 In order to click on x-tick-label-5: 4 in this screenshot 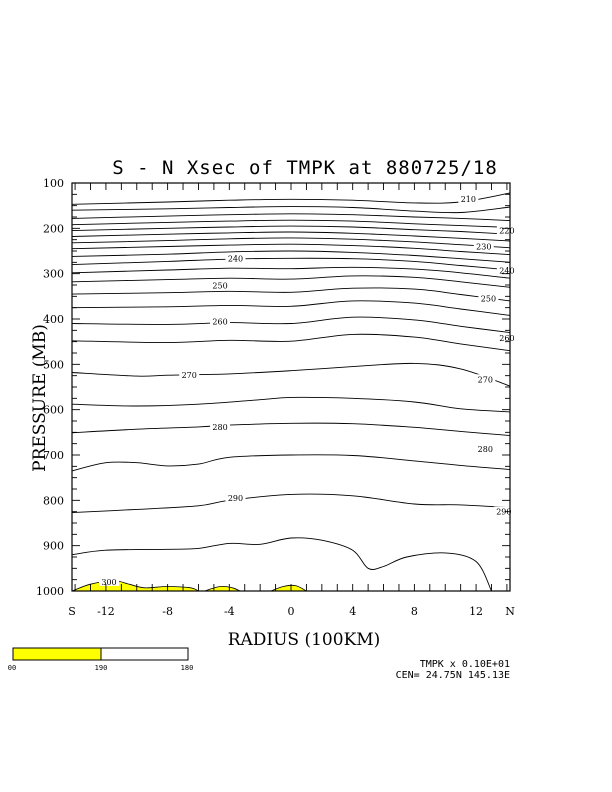, I will do `click(352, 611)`.